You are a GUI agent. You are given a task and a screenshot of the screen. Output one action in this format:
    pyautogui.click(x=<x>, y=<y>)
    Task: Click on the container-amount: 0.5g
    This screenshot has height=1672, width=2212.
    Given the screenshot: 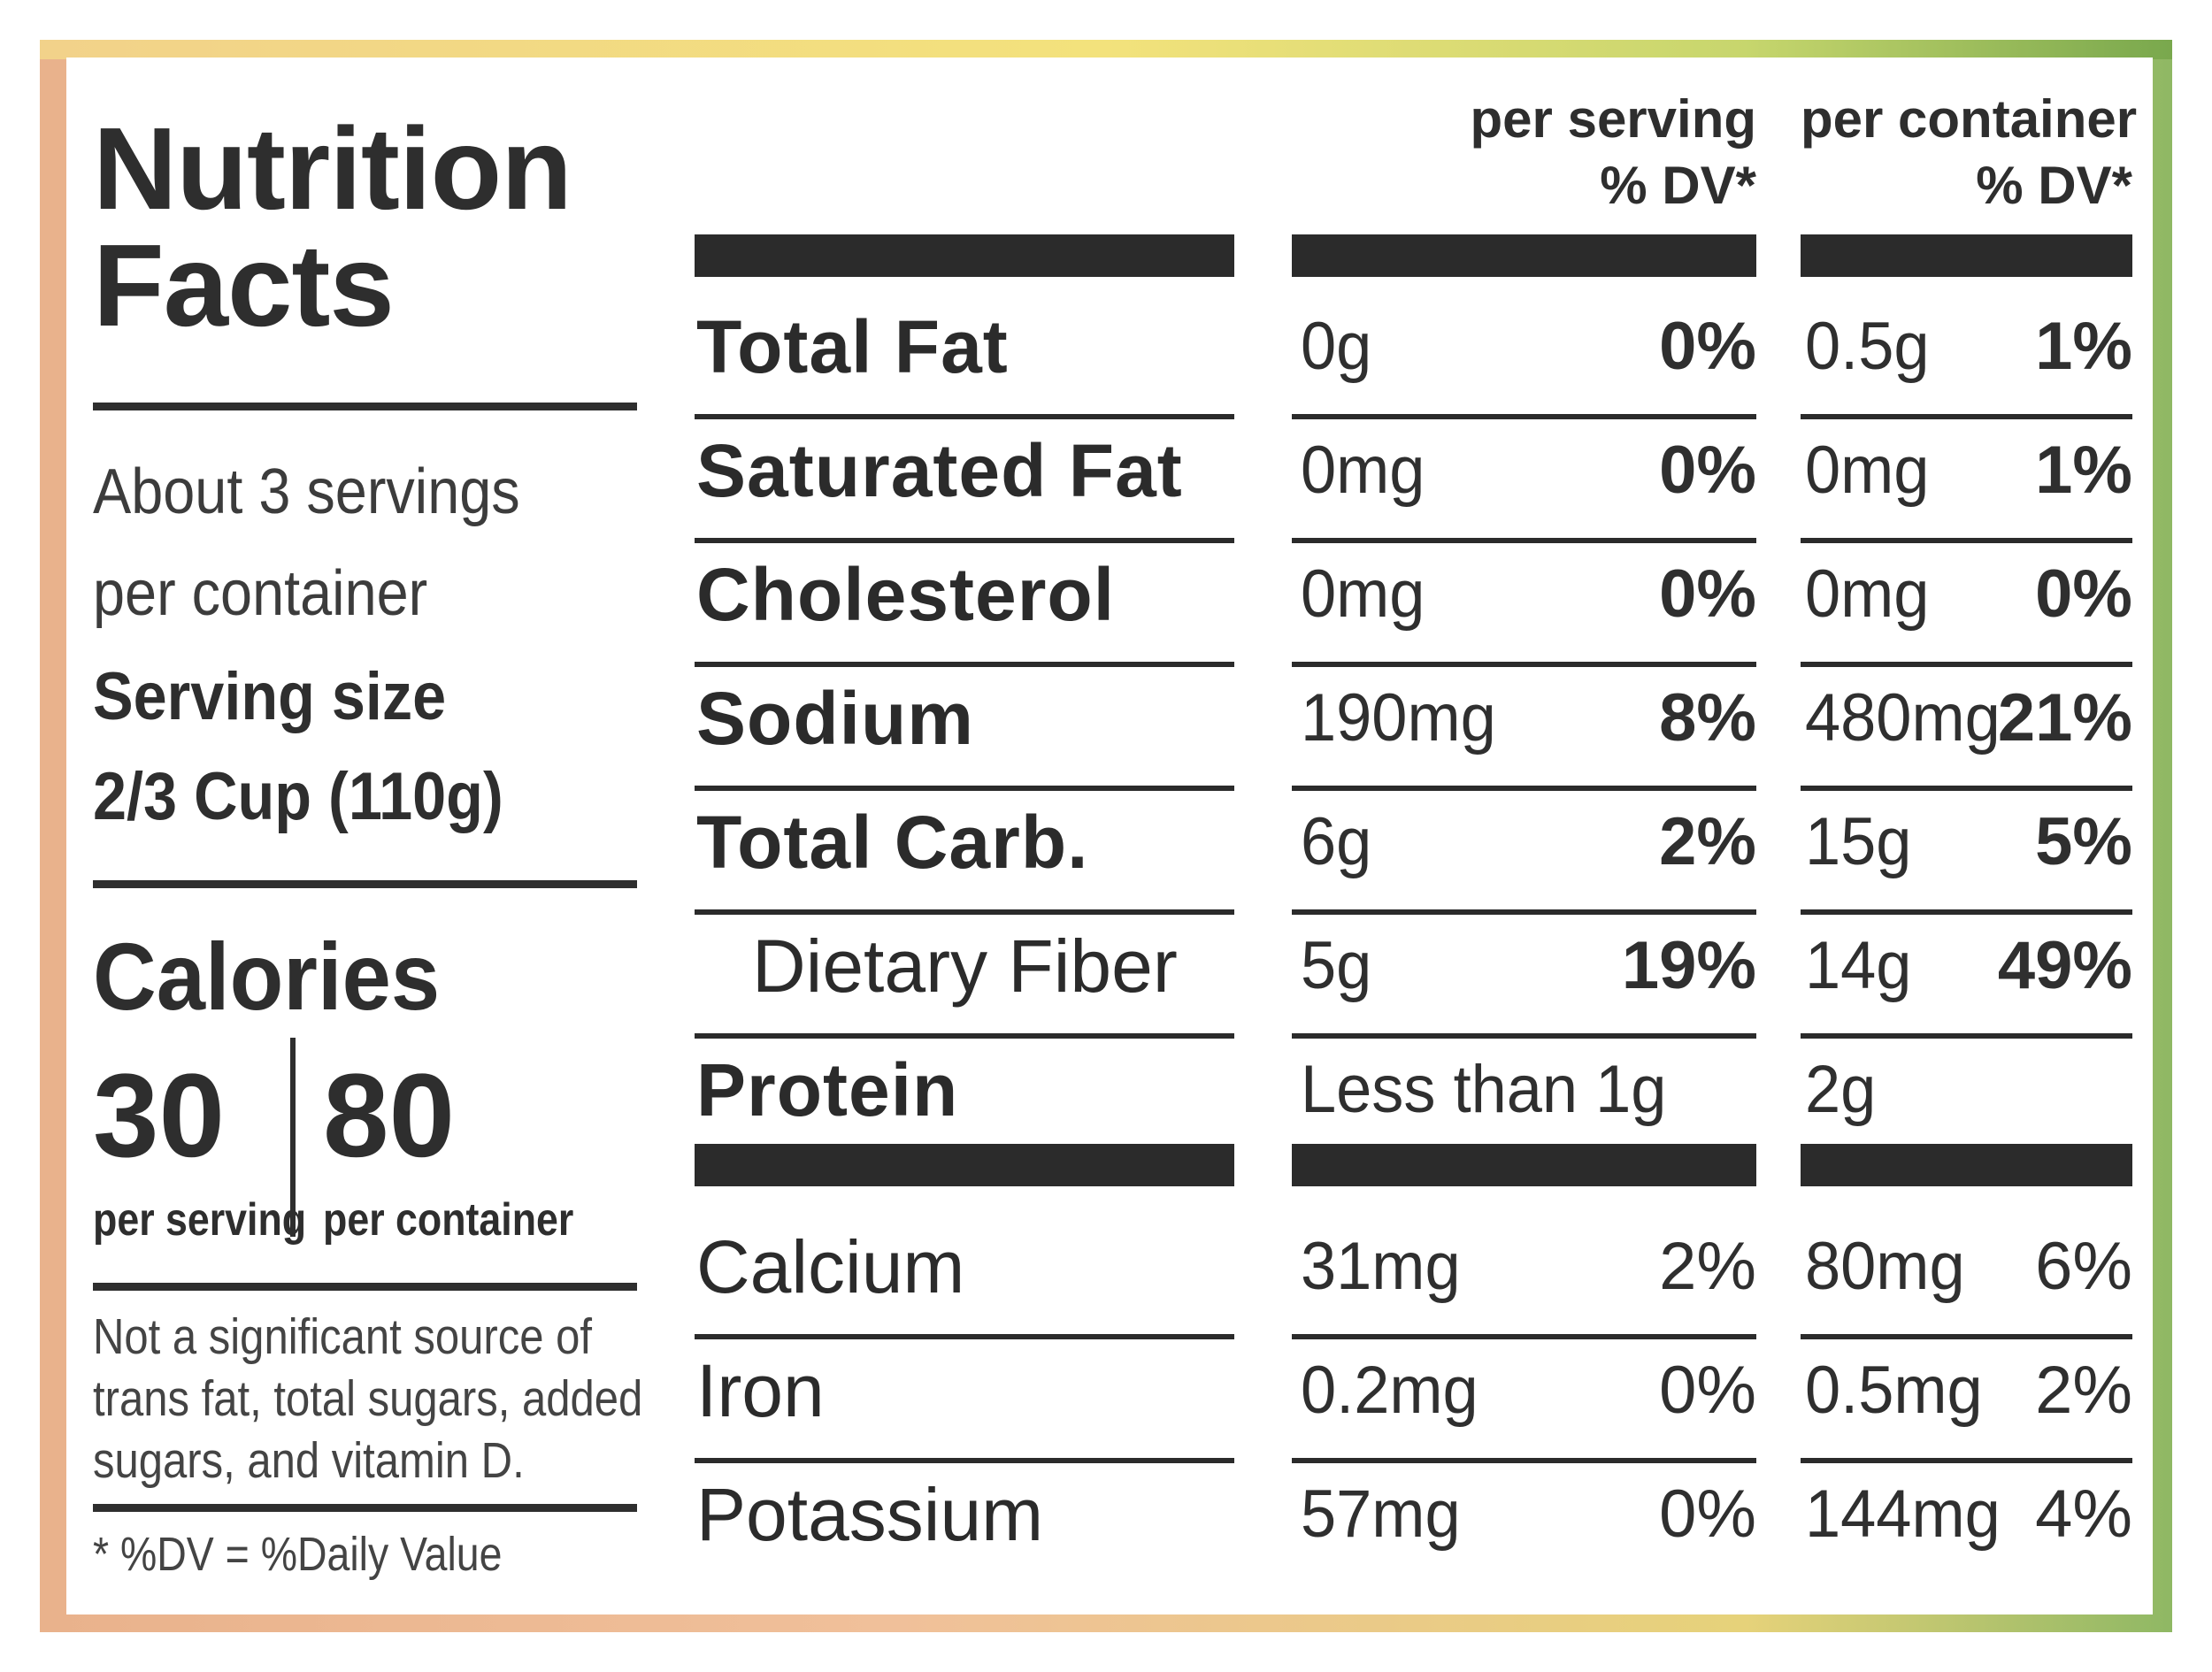 What is the action you would take?
    pyautogui.click(x=1868, y=346)
    